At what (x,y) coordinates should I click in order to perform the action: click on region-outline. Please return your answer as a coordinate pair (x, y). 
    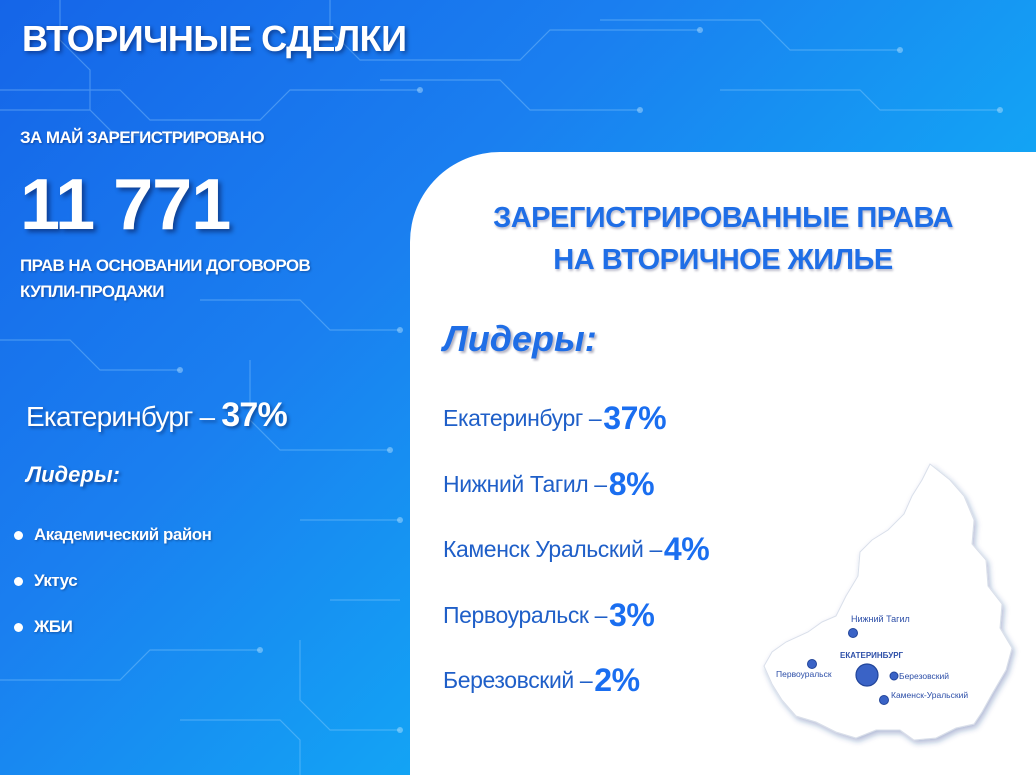
    Looking at the image, I should click on (888, 602).